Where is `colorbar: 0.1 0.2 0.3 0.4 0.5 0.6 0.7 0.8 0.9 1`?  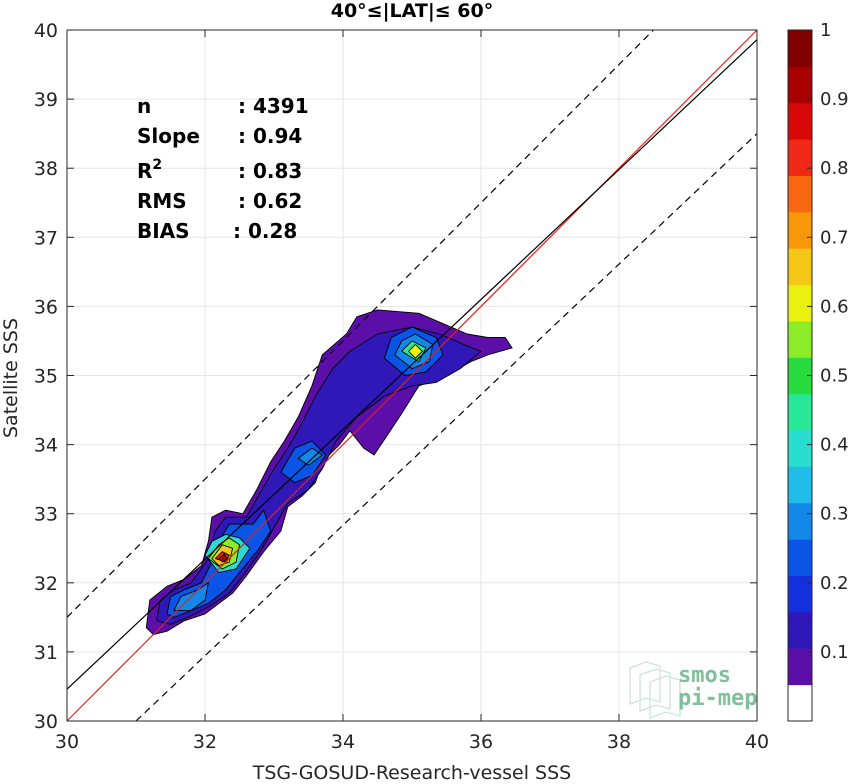
colorbar: 0.1 0.2 0.3 0.4 0.5 0.6 0.7 0.8 0.9 1 is located at coordinates (818, 371).